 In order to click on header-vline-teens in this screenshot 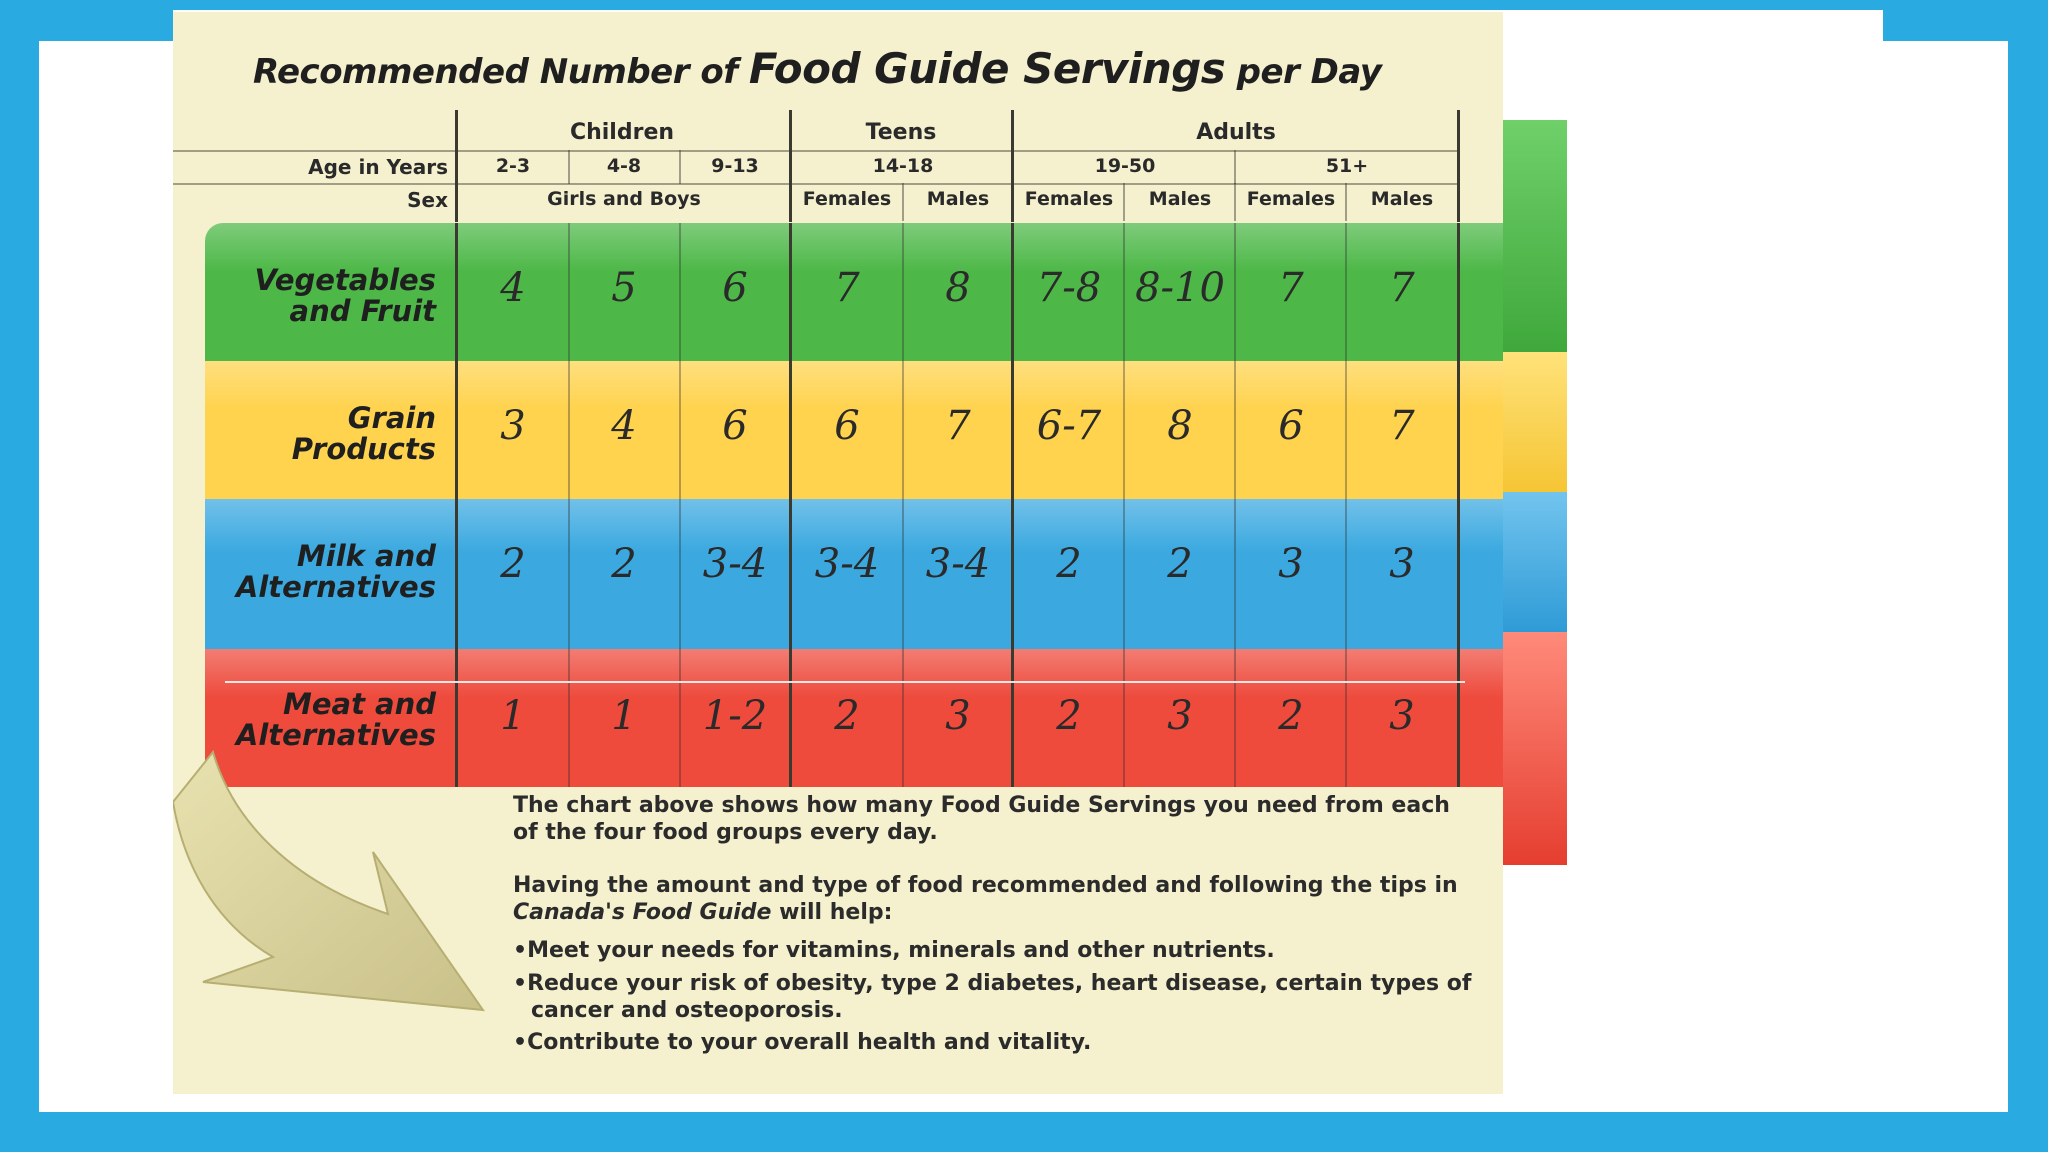, I will do `click(790, 166)`.